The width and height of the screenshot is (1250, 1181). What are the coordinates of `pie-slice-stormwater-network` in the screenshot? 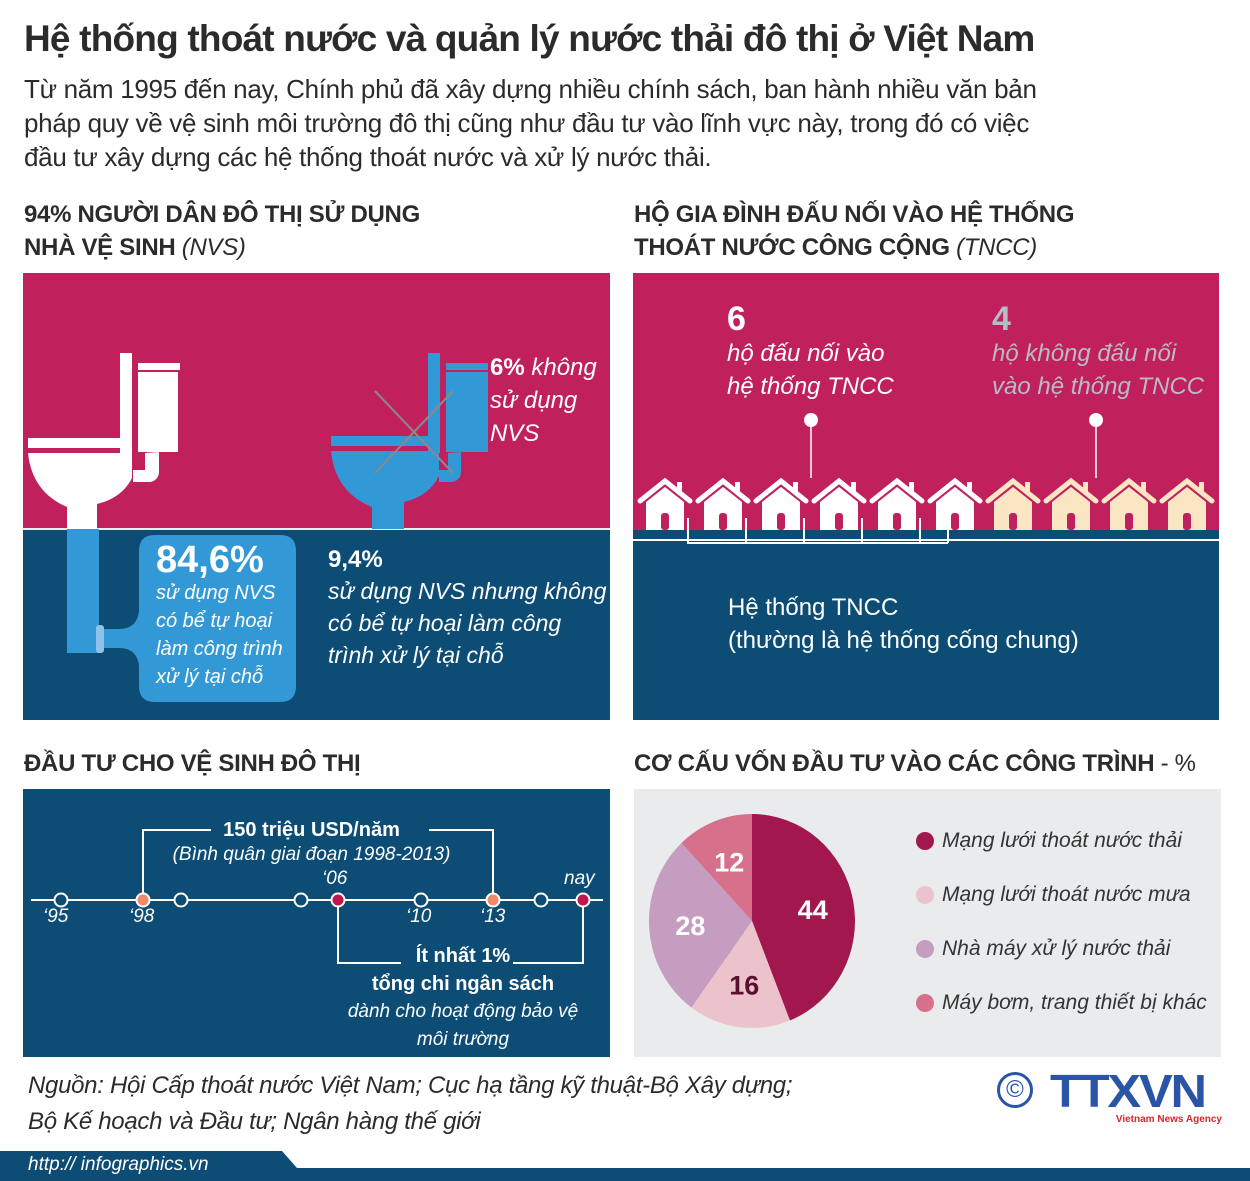 It's located at (740, 974).